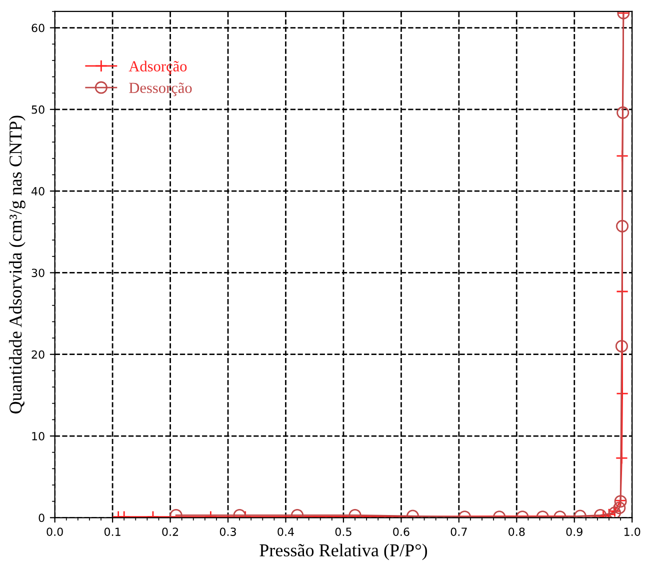 This screenshot has height=572, width=645. Describe the element at coordinates (157, 67) in the screenshot. I see `legend-label: Adsorção` at that location.